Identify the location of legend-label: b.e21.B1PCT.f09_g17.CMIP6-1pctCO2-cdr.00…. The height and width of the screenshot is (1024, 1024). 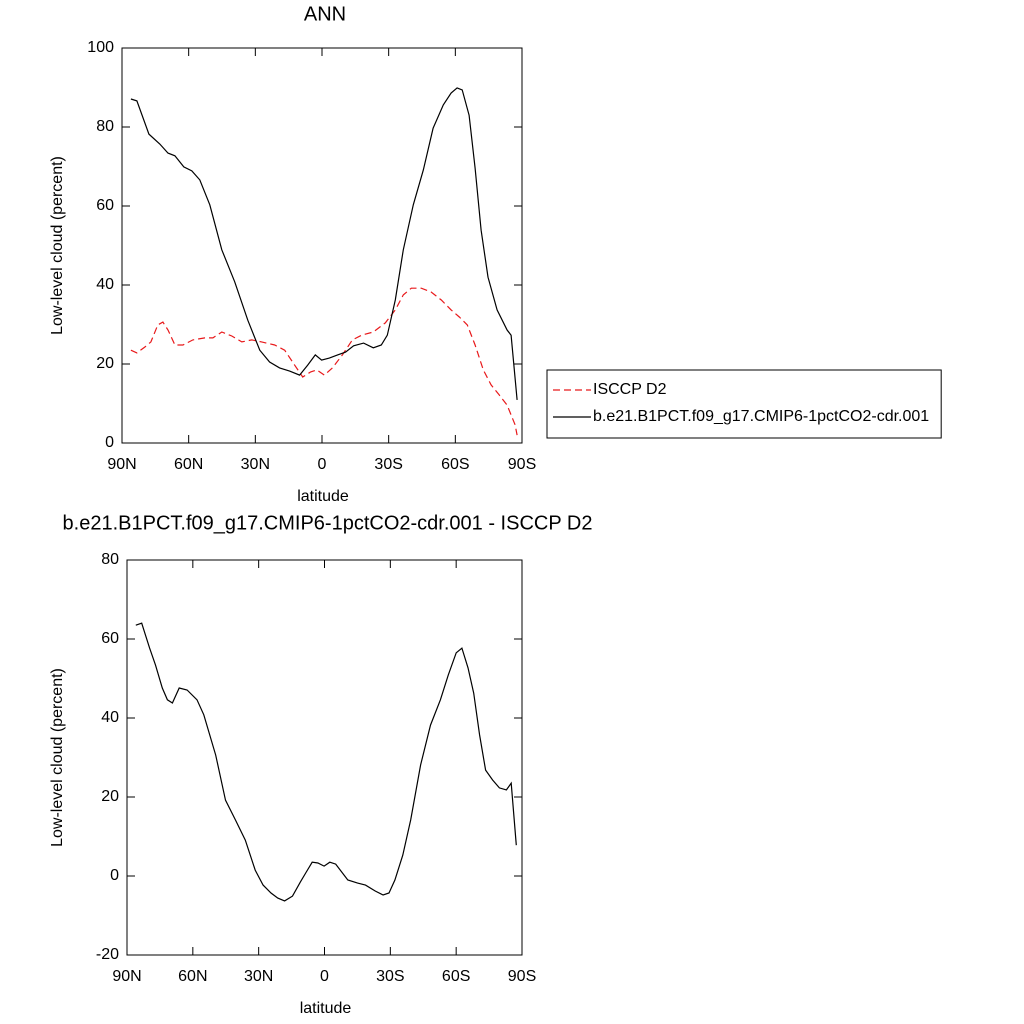
(761, 416).